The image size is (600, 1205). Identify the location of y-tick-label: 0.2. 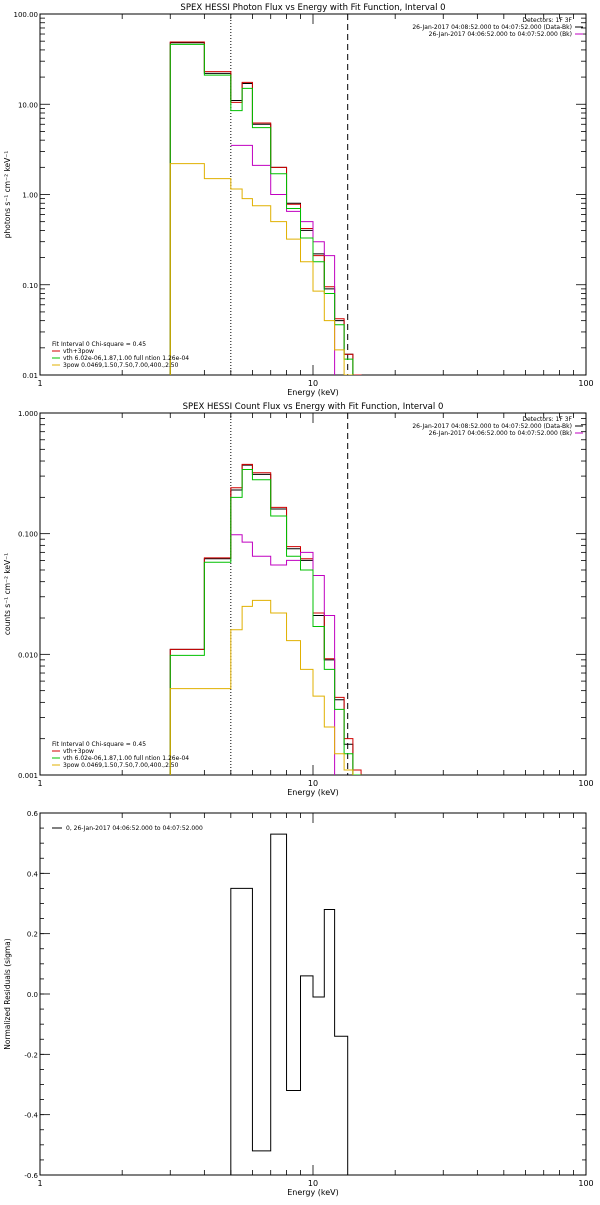
(32, 935).